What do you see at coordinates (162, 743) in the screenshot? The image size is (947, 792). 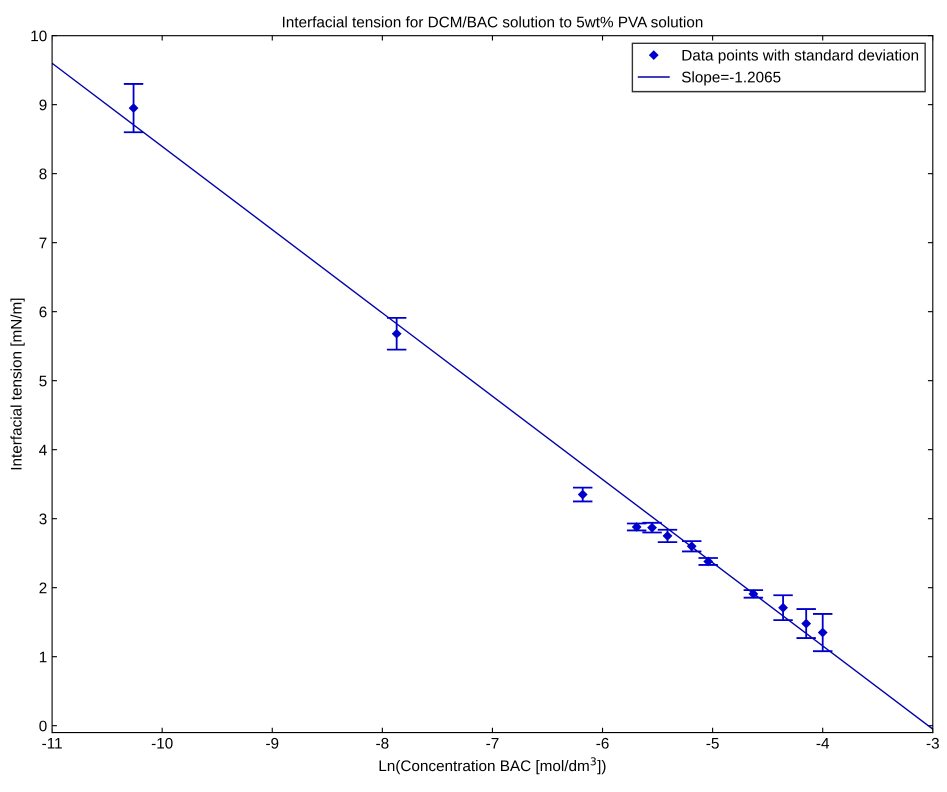 I see `x-tick-label: -10` at bounding box center [162, 743].